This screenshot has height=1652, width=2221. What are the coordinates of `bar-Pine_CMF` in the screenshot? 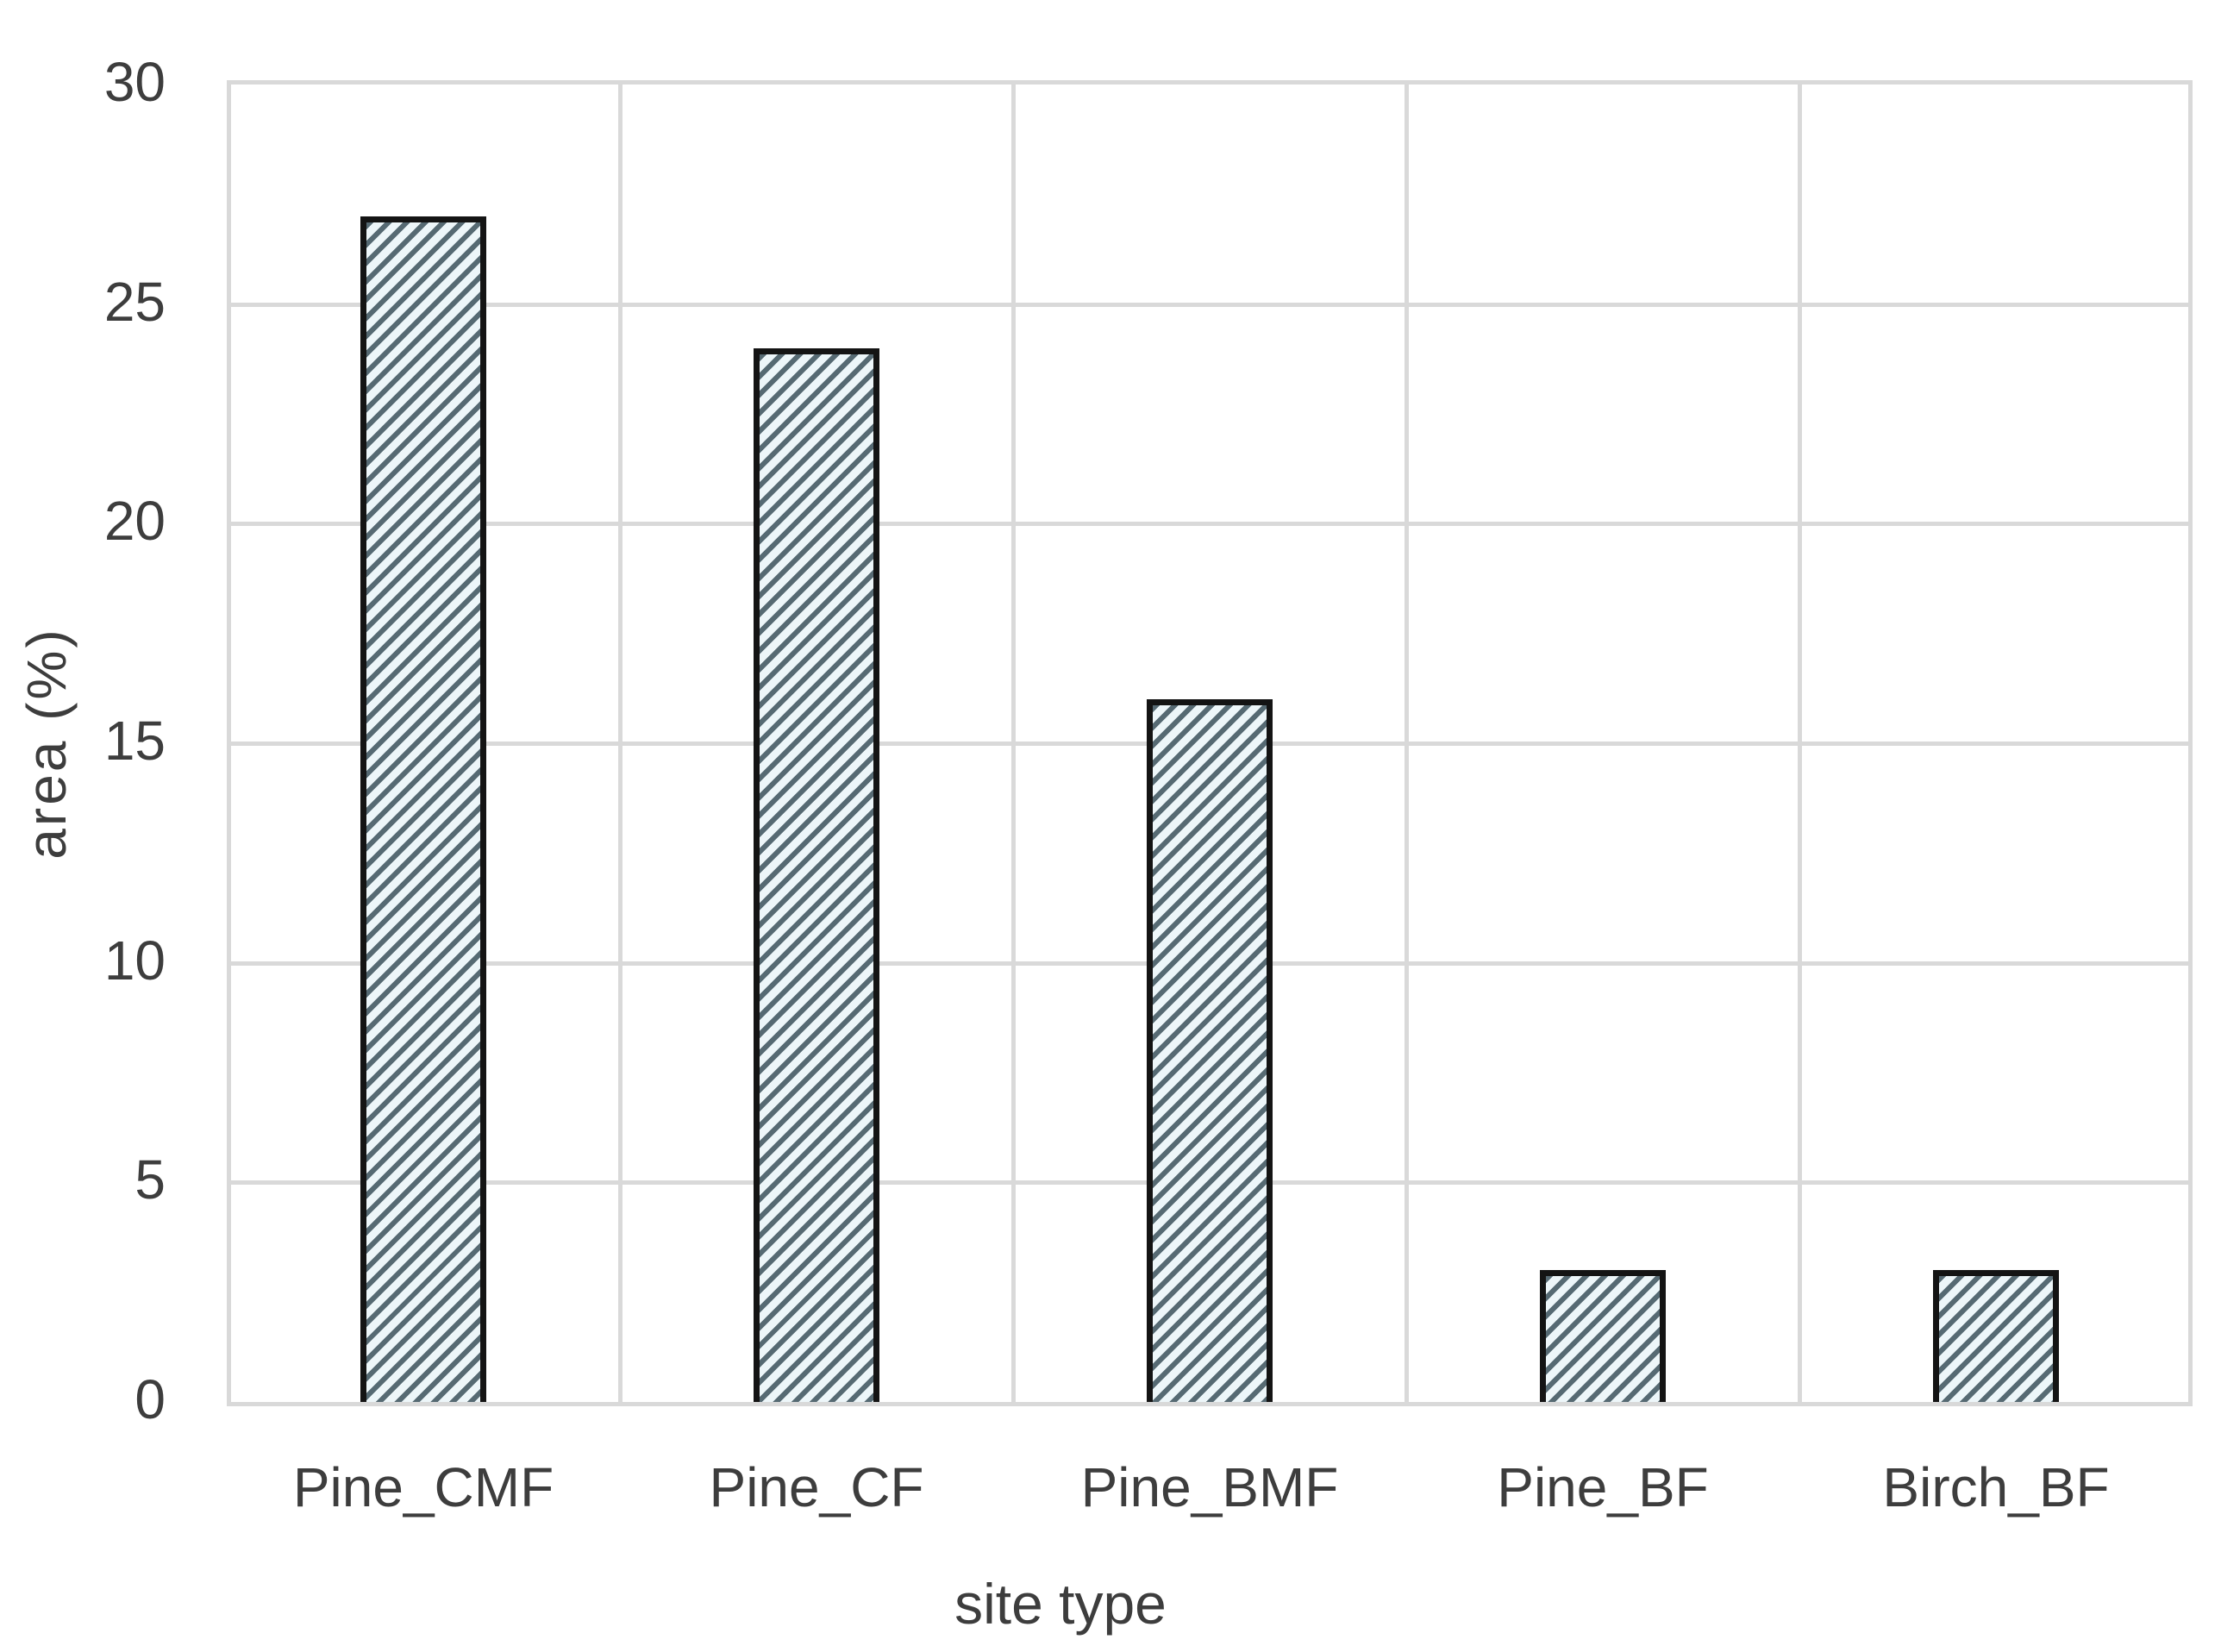 It's located at (423, 809).